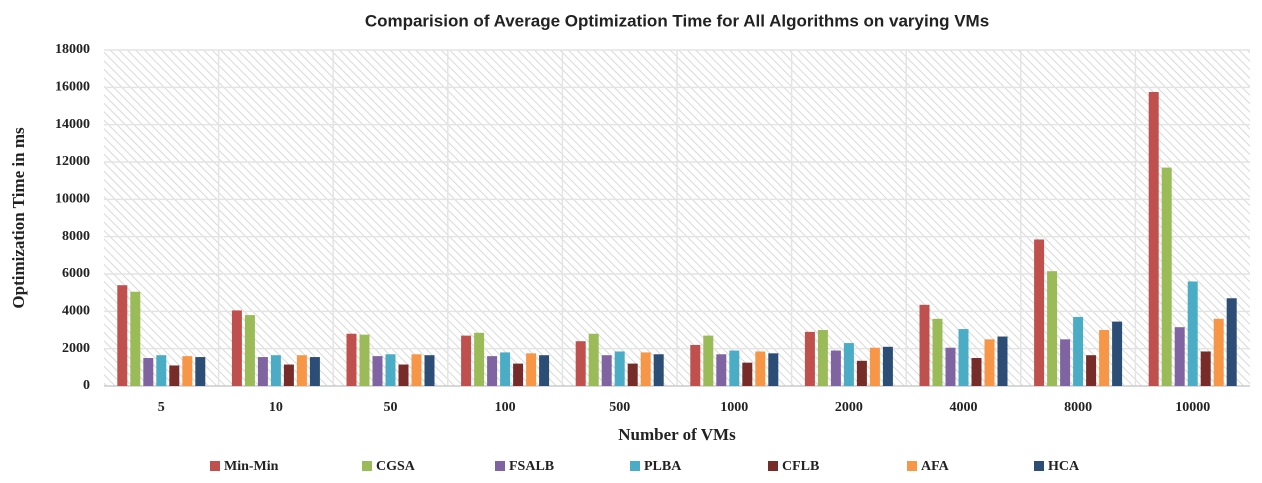  What do you see at coordinates (935, 466) in the screenshot?
I see `legend-label: AFA` at bounding box center [935, 466].